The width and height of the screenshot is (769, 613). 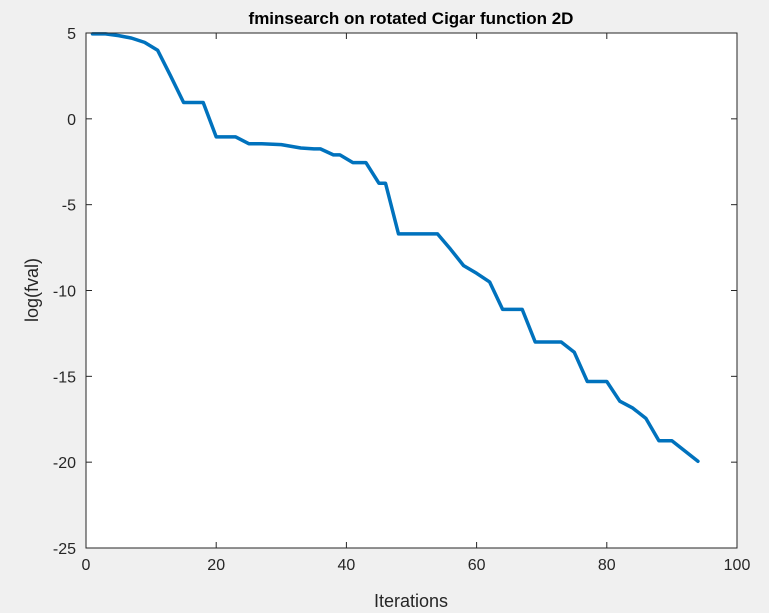 I want to click on y-tick-label: -5, so click(x=69, y=206).